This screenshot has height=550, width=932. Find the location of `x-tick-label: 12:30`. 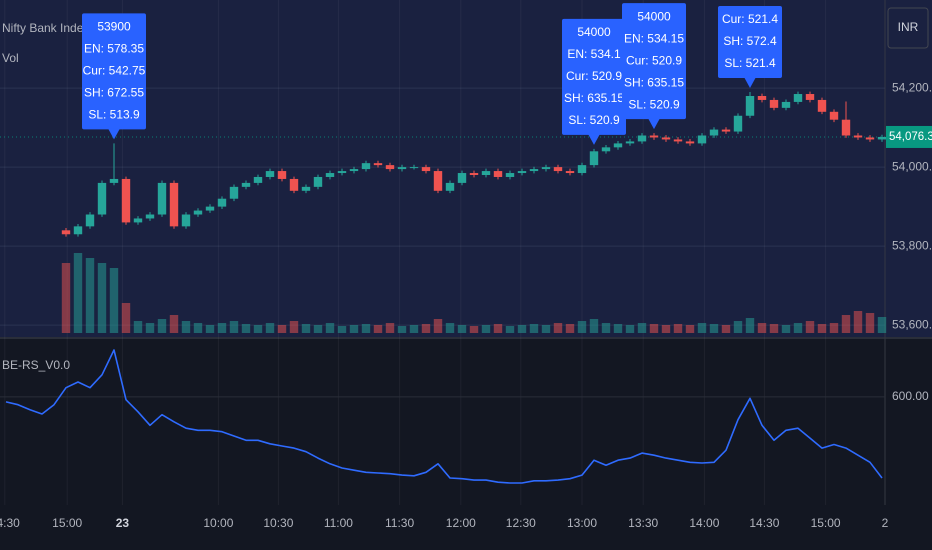

x-tick-label: 12:30 is located at coordinates (521, 523).